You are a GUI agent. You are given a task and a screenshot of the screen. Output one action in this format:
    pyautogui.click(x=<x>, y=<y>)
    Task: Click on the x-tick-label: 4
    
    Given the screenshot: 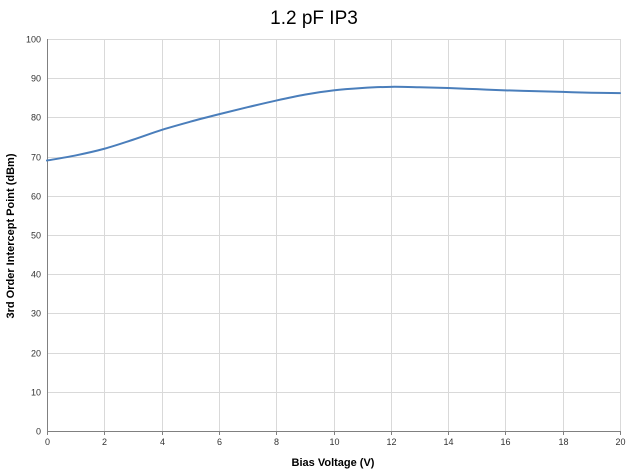 What is the action you would take?
    pyautogui.click(x=162, y=442)
    